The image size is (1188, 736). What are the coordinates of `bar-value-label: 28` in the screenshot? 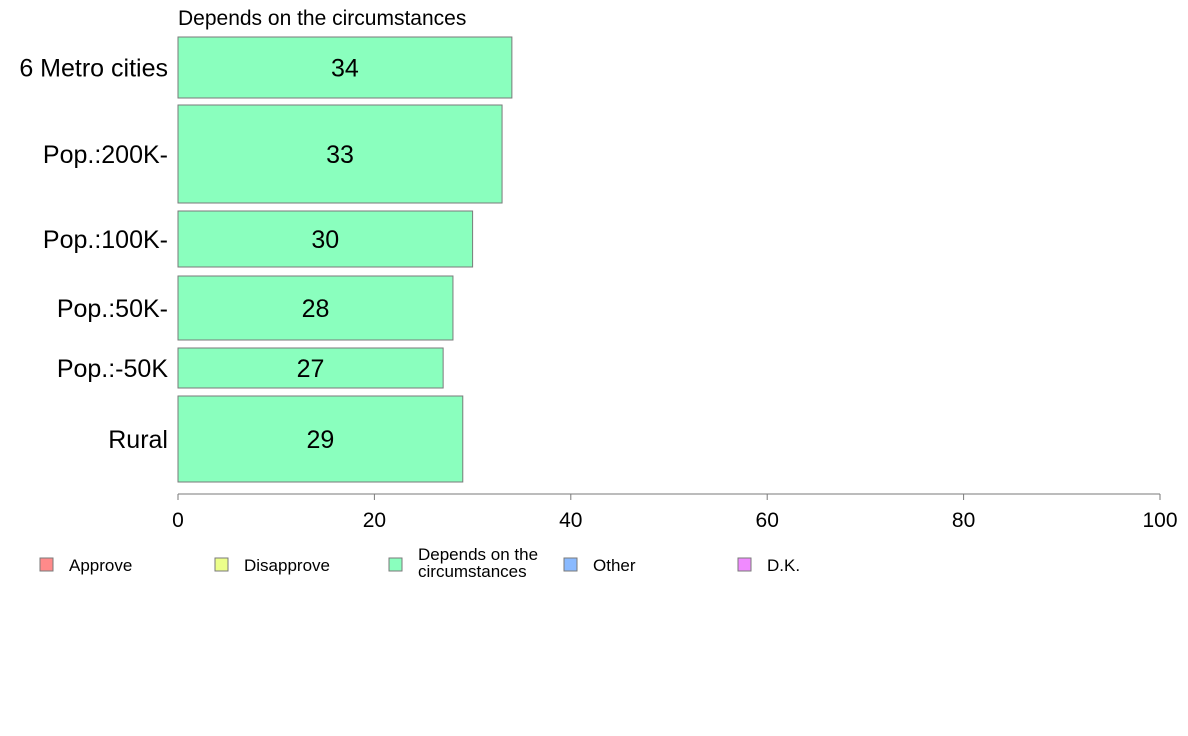 It's located at (316, 309).